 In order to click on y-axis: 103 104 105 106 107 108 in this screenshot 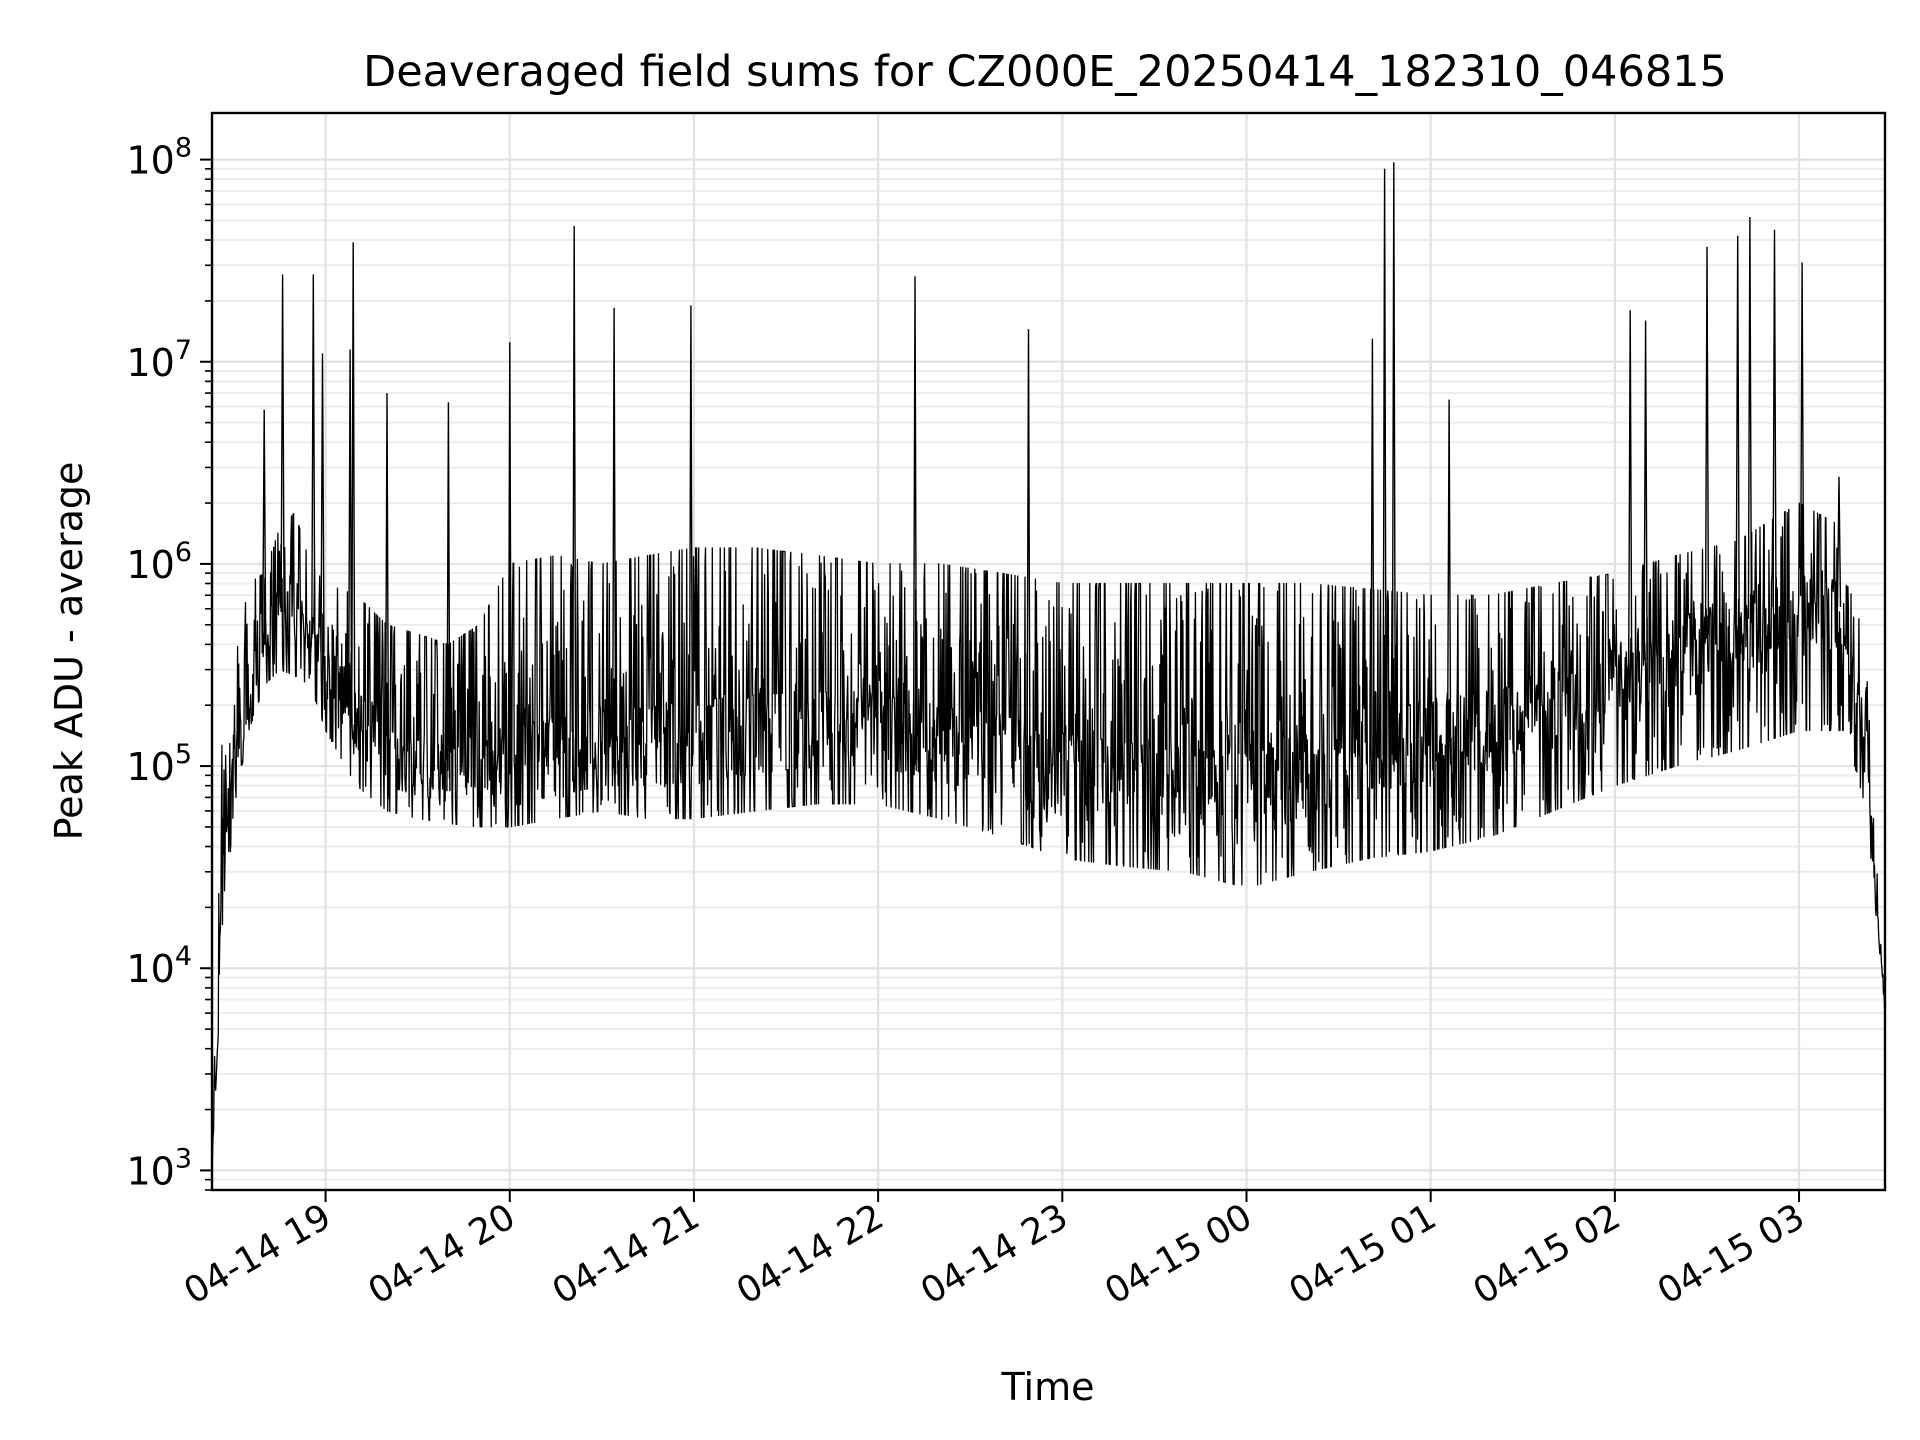, I will do `click(169, 663)`.